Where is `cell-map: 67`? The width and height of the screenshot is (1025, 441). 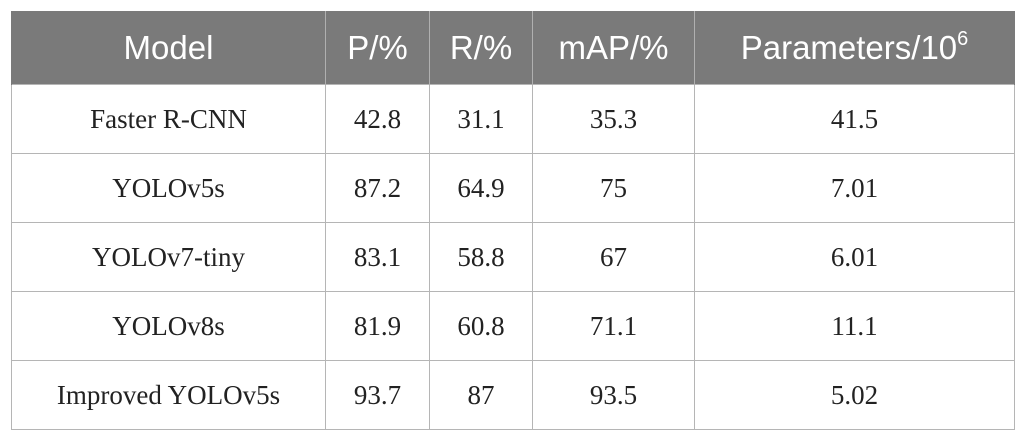
cell-map: 67 is located at coordinates (613, 257).